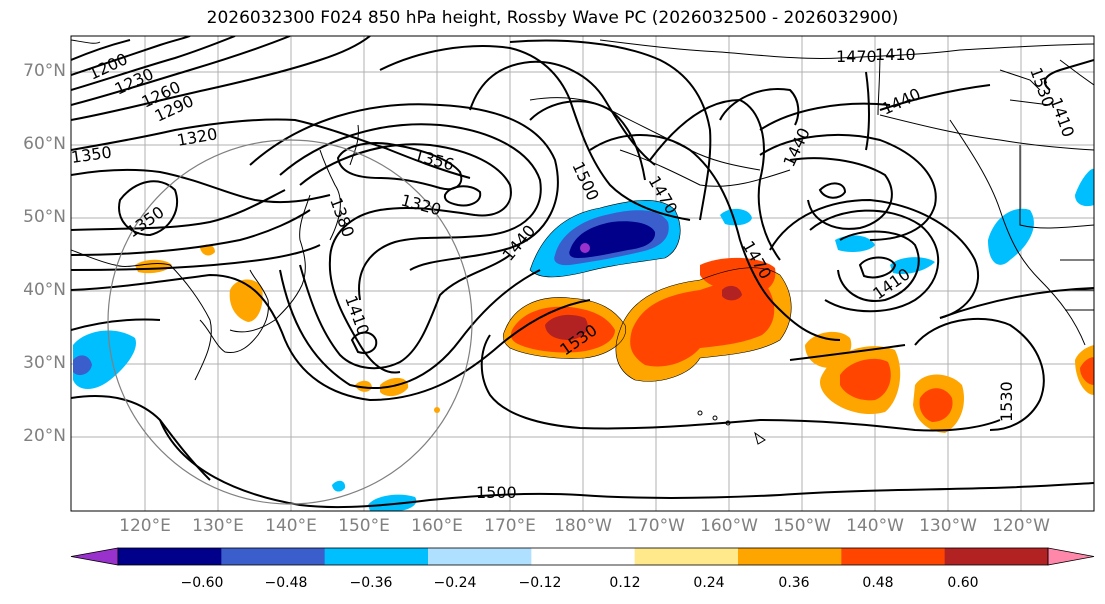  Describe the element at coordinates (729, 526) in the screenshot. I see `lon-label: 160°W` at that location.